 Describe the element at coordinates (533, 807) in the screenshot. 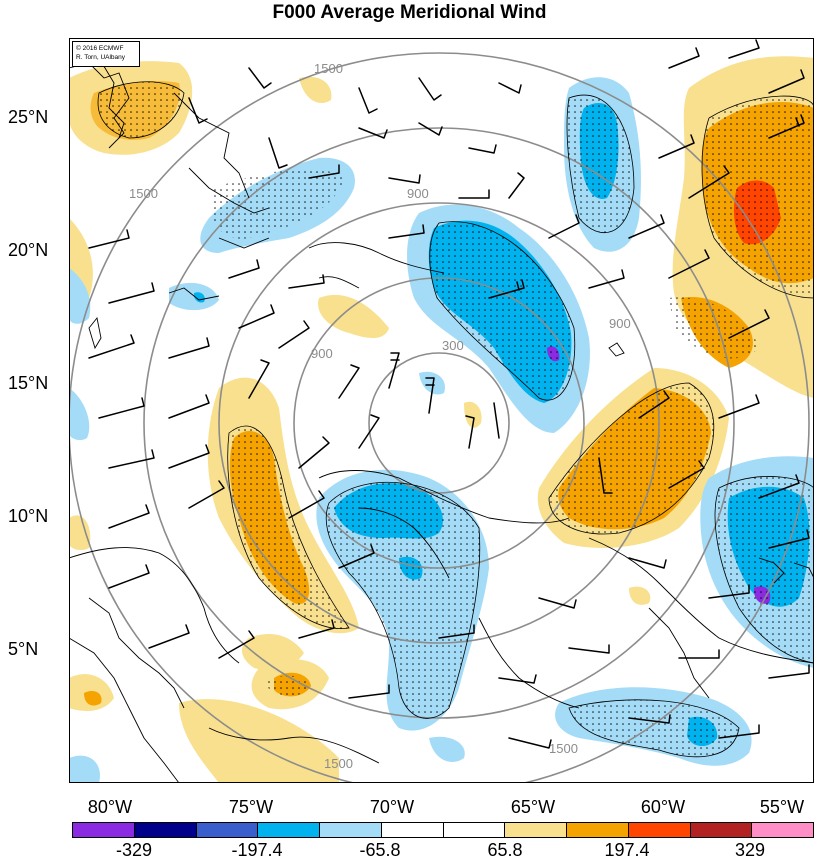

I see `lon-label-65w: 65°W` at that location.